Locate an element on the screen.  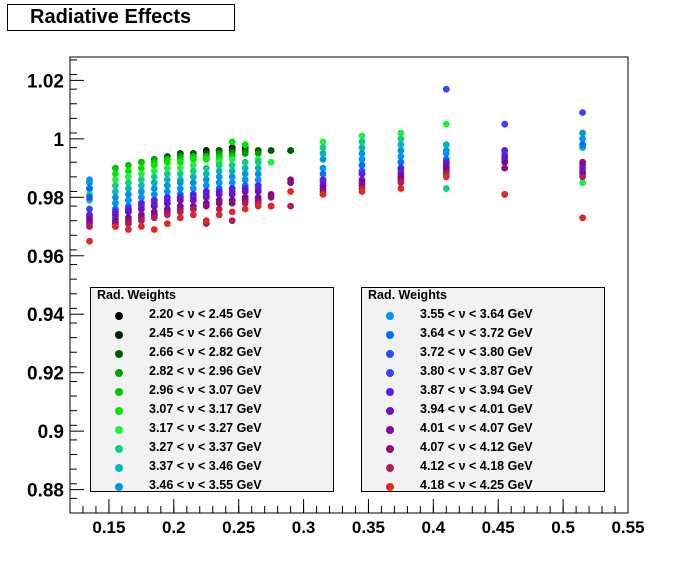
legend-entry: 3.37 < ν < 3.46 GeV is located at coordinates (212, 467).